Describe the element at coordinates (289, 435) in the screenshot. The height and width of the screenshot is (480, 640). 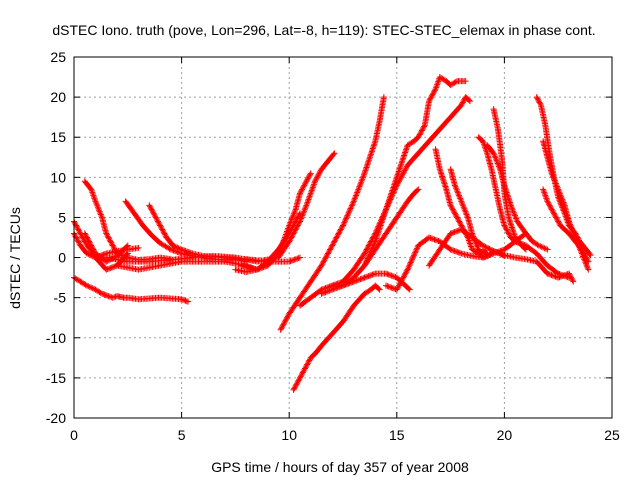
I see `x-tick-label: 10` at that location.